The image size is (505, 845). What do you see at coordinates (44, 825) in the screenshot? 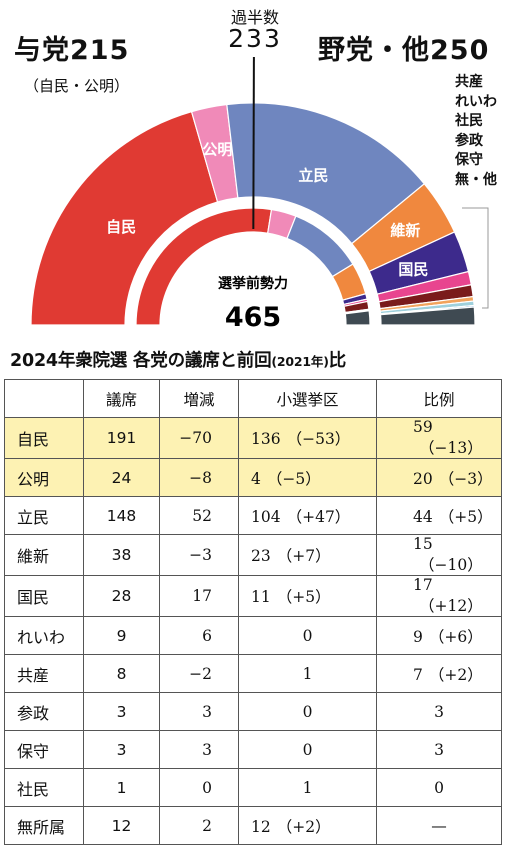
I see `party-name: 無所属` at bounding box center [44, 825].